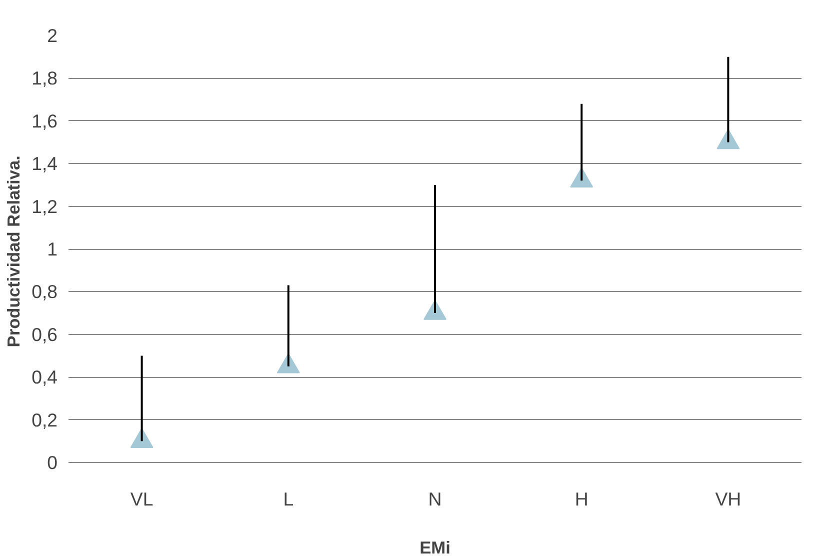 This screenshot has width=826, height=560. What do you see at coordinates (581, 499) in the screenshot?
I see `x-tick-label: H` at bounding box center [581, 499].